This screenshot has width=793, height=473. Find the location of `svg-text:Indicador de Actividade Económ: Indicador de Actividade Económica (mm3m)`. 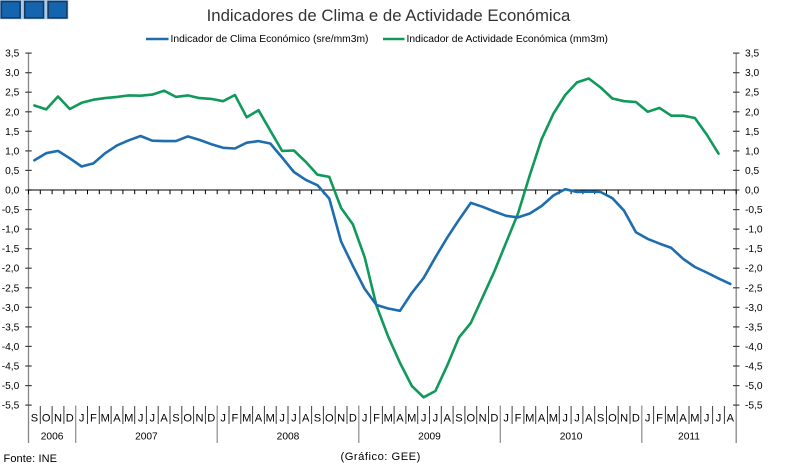

svg-text:Indicador de Actividade Económ: Indicador de Actividade Económica (mm3m) is located at coordinates (507, 39).